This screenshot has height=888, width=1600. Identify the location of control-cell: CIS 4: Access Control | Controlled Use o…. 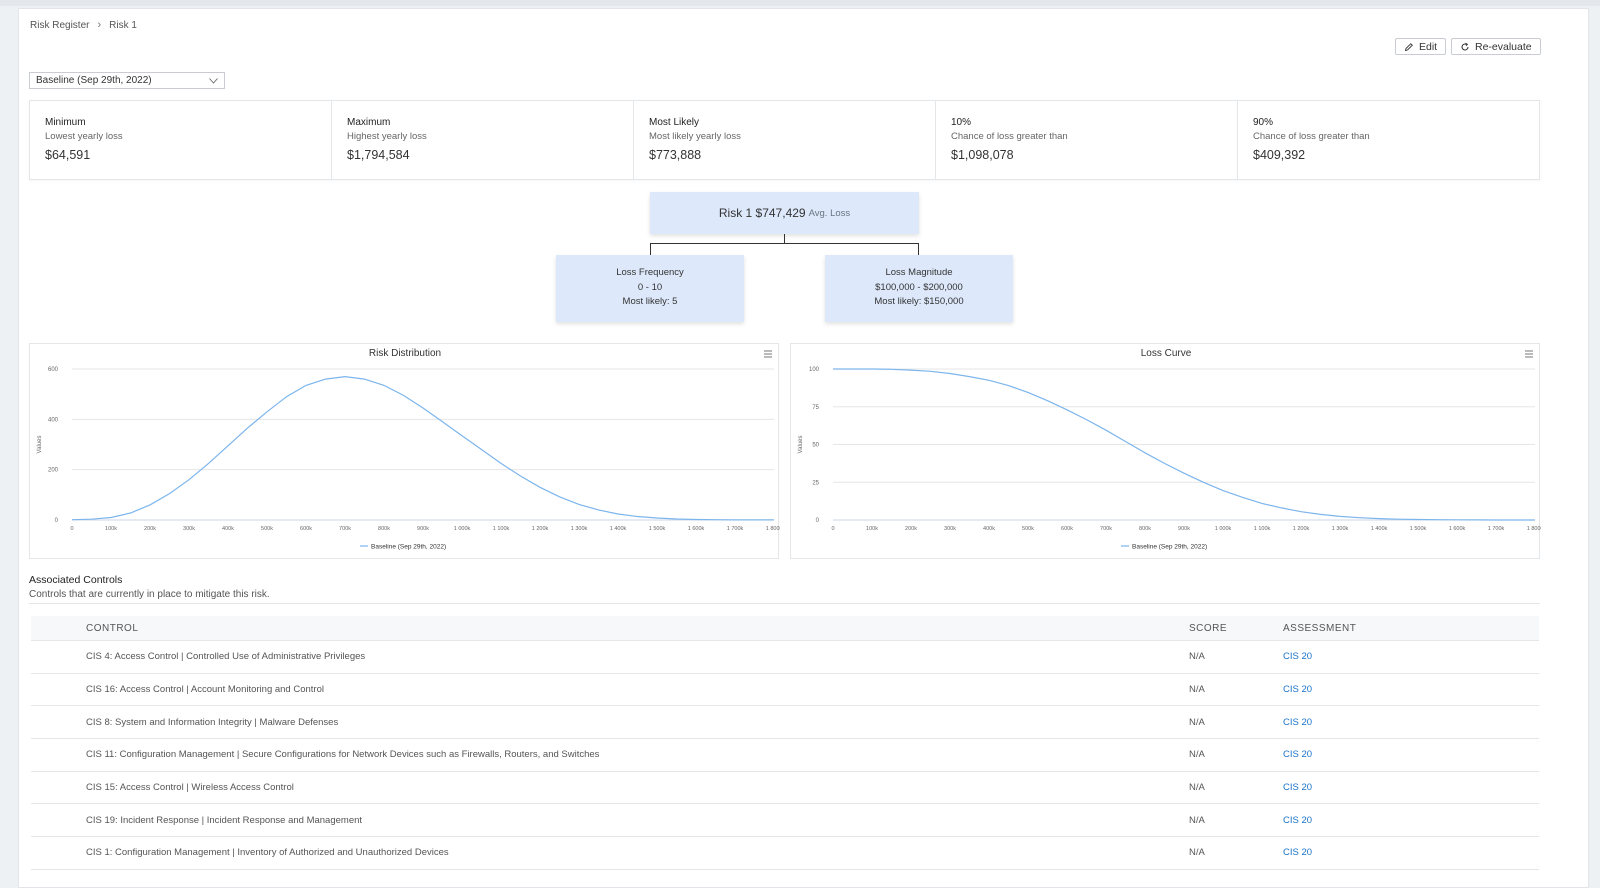
(226, 657).